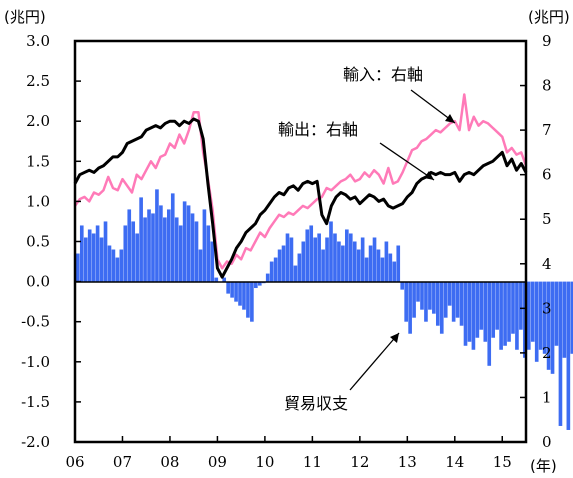 The height and width of the screenshot is (478, 573). Describe the element at coordinates (38, 41) in the screenshot. I see `left-tick-label: 3.0` at that location.